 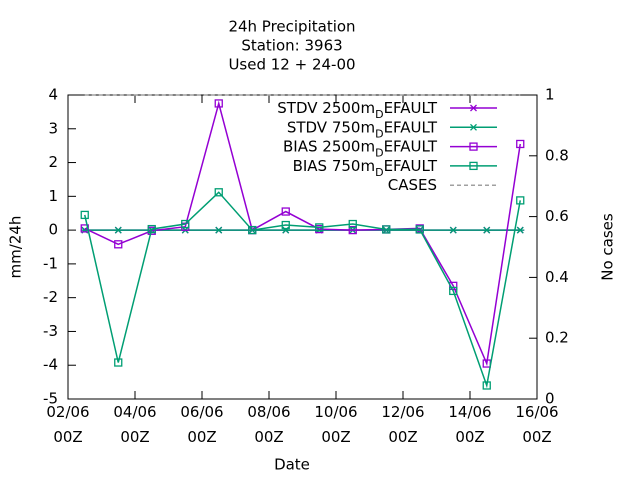 I want to click on y-tick-label: -3, so click(x=50, y=331).